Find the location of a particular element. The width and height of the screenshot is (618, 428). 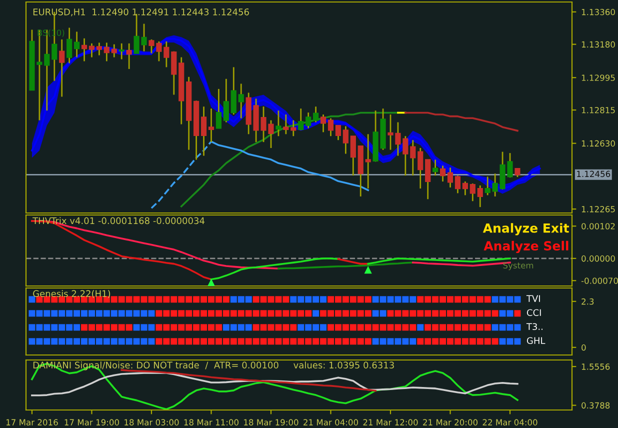

annotation: Analyze Exit is located at coordinates (525, 229).